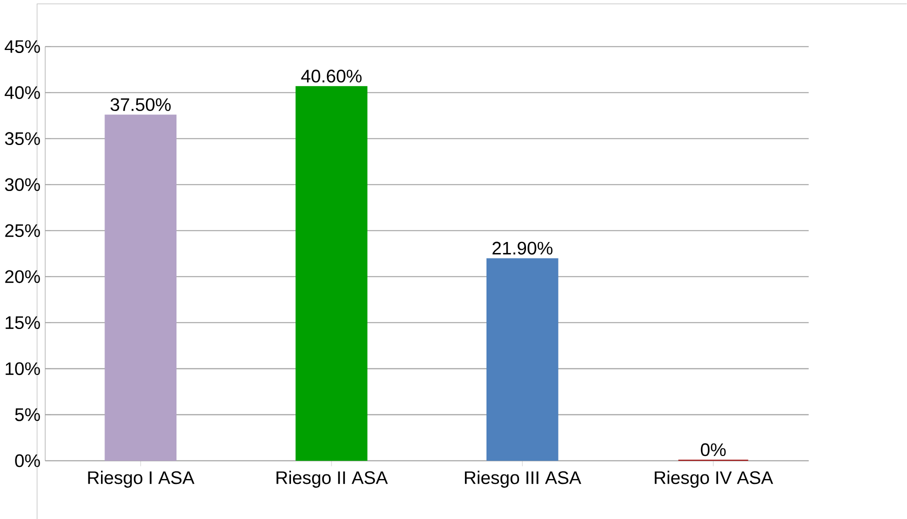 The height and width of the screenshot is (519, 907). I want to click on data-label: 40.60%, so click(331, 76).